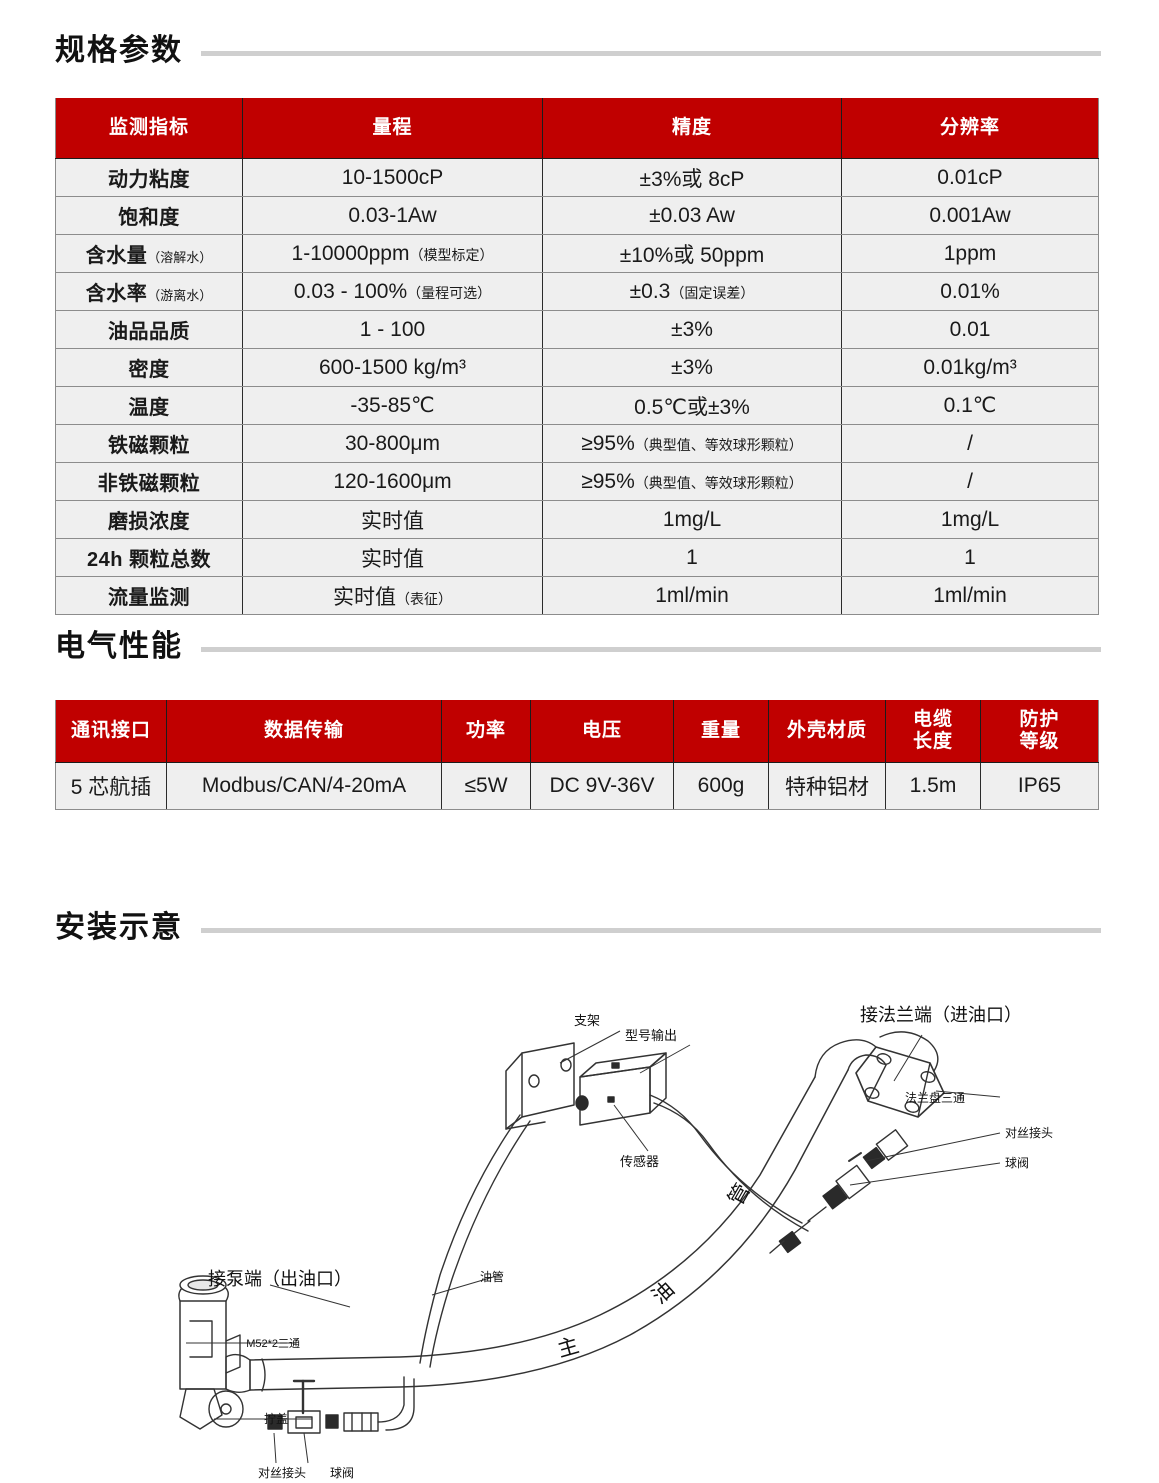 The height and width of the screenshot is (1483, 1159). I want to click on cell-metric-value: 密度, so click(149, 370).